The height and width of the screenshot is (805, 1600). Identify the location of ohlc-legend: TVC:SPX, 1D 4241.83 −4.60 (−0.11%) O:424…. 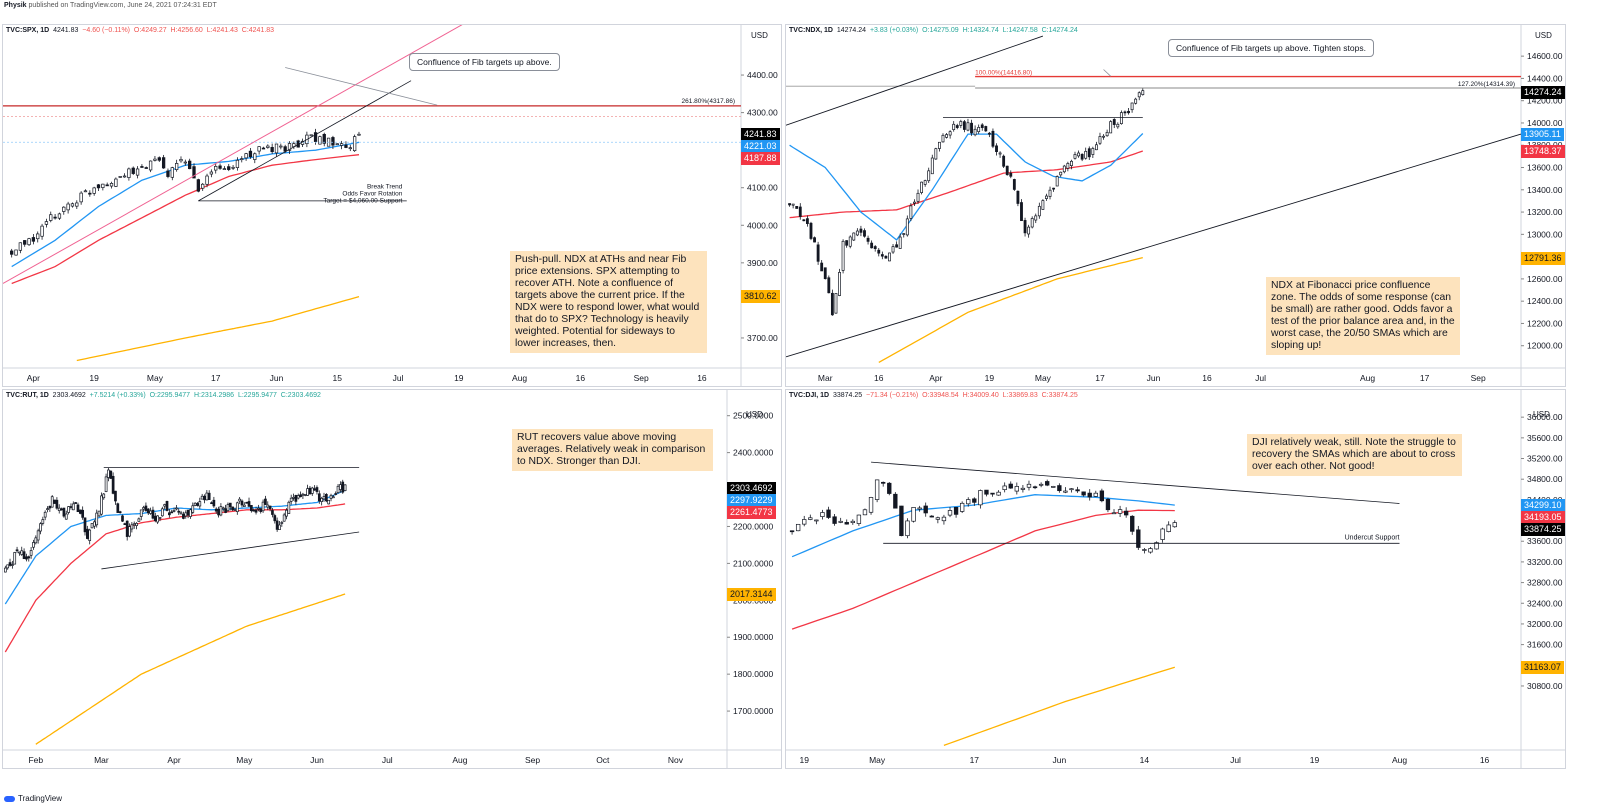
(140, 30).